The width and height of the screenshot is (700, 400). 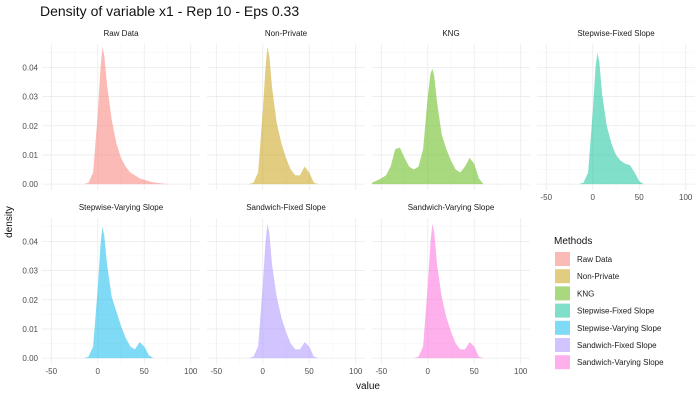 What do you see at coordinates (368, 386) in the screenshot?
I see `x-axis-label: value` at bounding box center [368, 386].